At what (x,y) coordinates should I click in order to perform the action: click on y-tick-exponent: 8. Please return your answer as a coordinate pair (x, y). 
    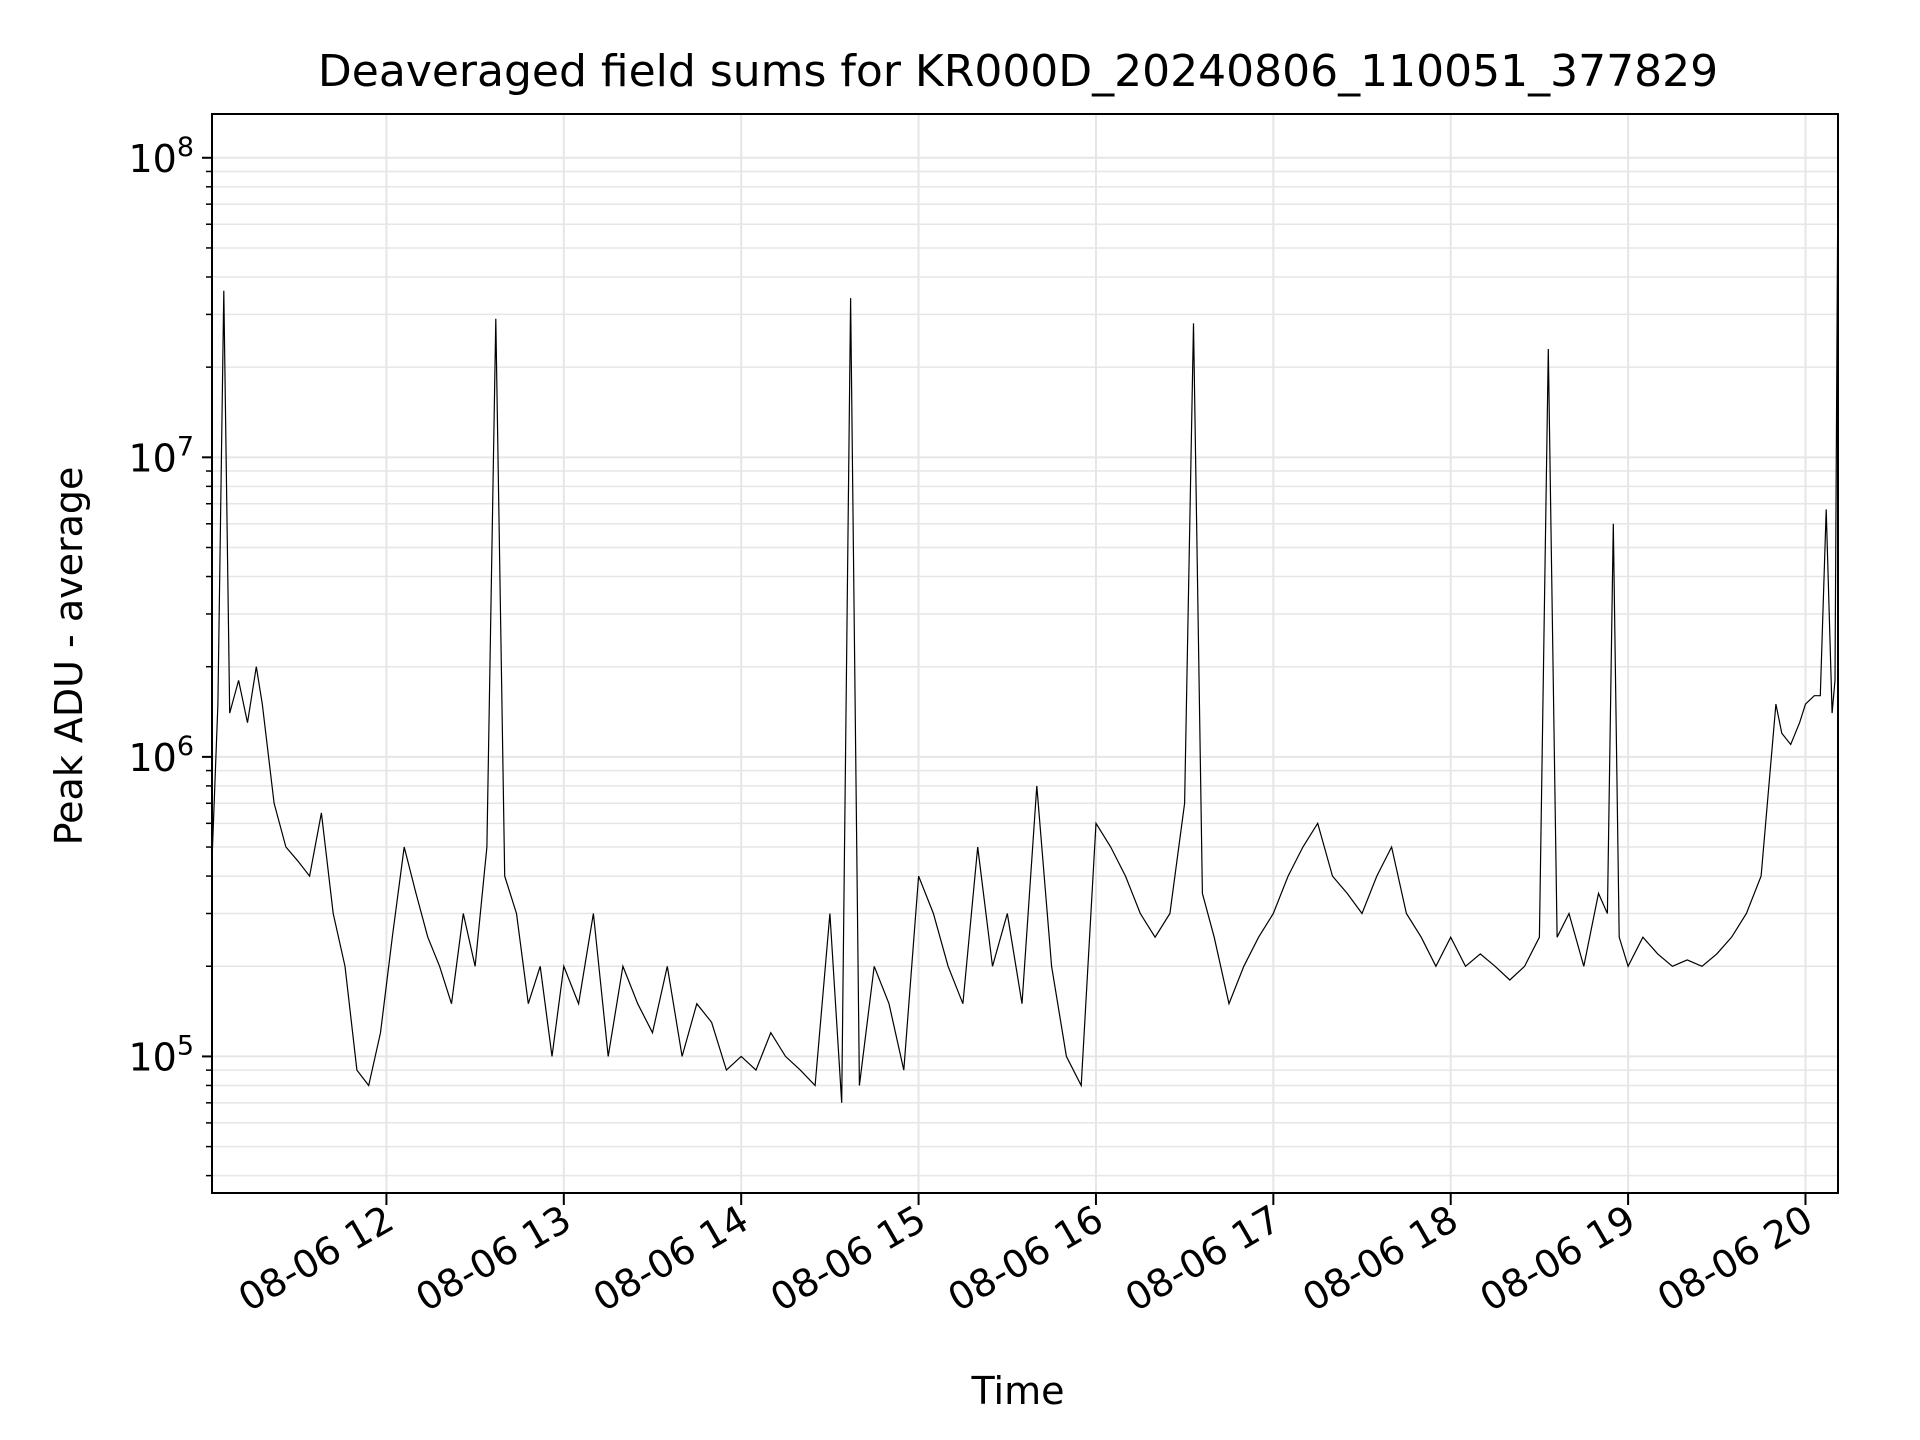
    Looking at the image, I should click on (185, 147).